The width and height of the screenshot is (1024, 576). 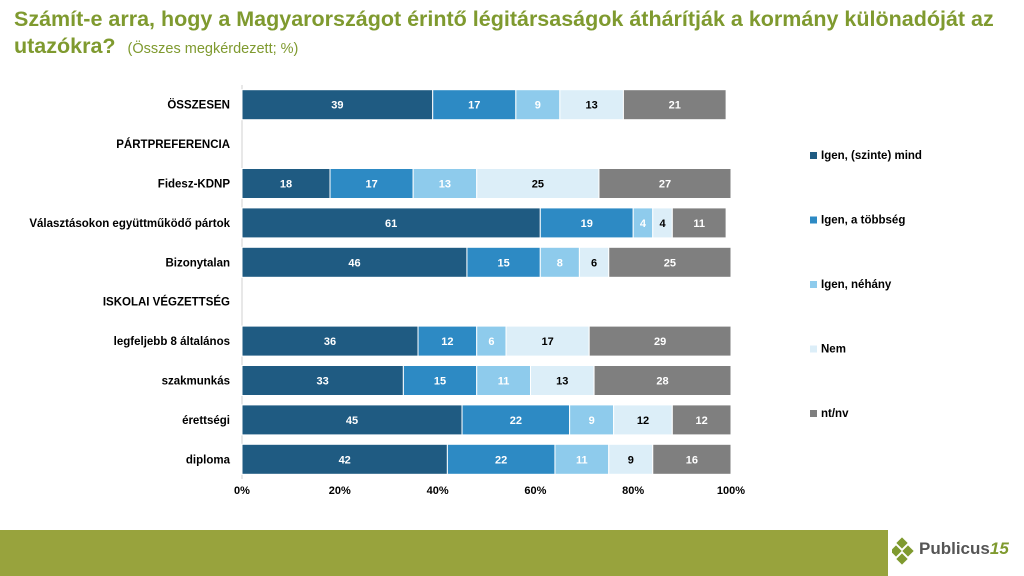 What do you see at coordinates (835, 414) in the screenshot?
I see `legend-label: nt/nv` at bounding box center [835, 414].